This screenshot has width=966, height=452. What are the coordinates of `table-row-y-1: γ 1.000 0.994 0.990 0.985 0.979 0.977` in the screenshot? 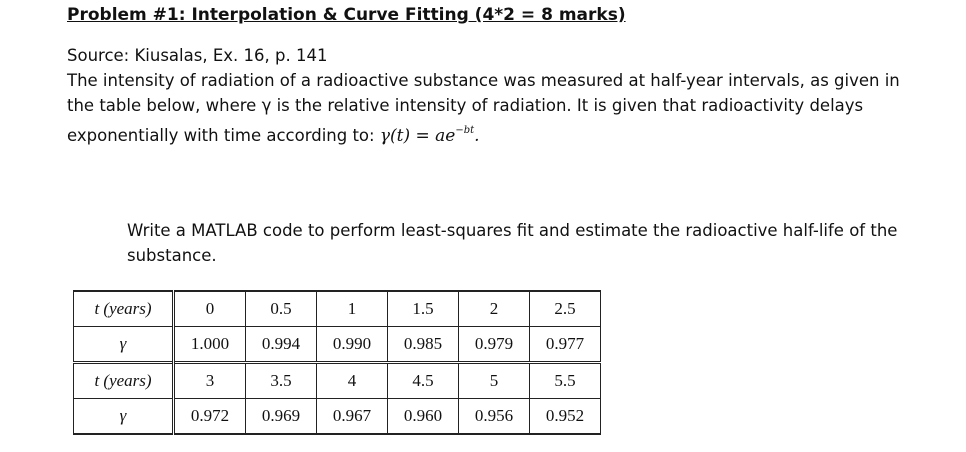 It's located at (337, 344).